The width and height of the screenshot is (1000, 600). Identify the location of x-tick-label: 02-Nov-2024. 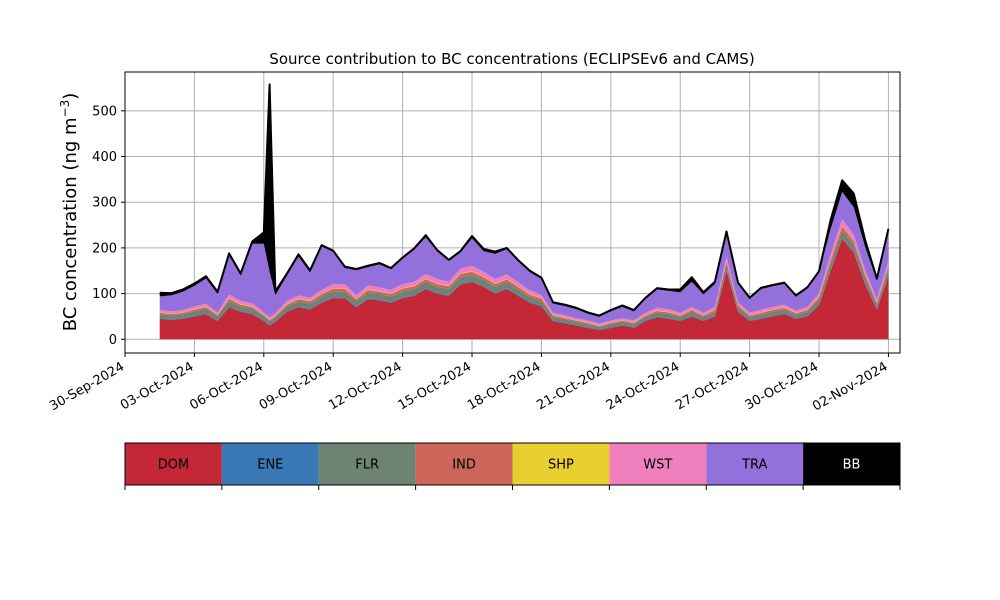
(850, 386).